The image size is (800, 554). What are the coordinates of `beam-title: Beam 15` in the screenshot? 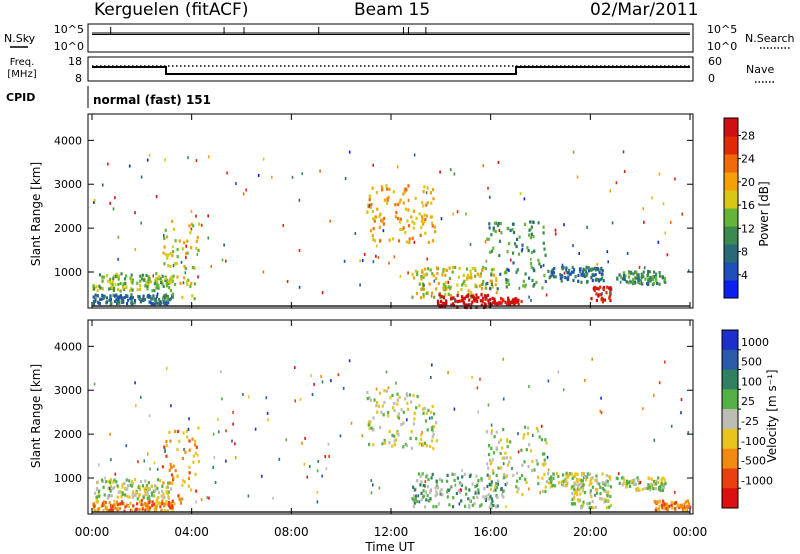 It's located at (392, 10).